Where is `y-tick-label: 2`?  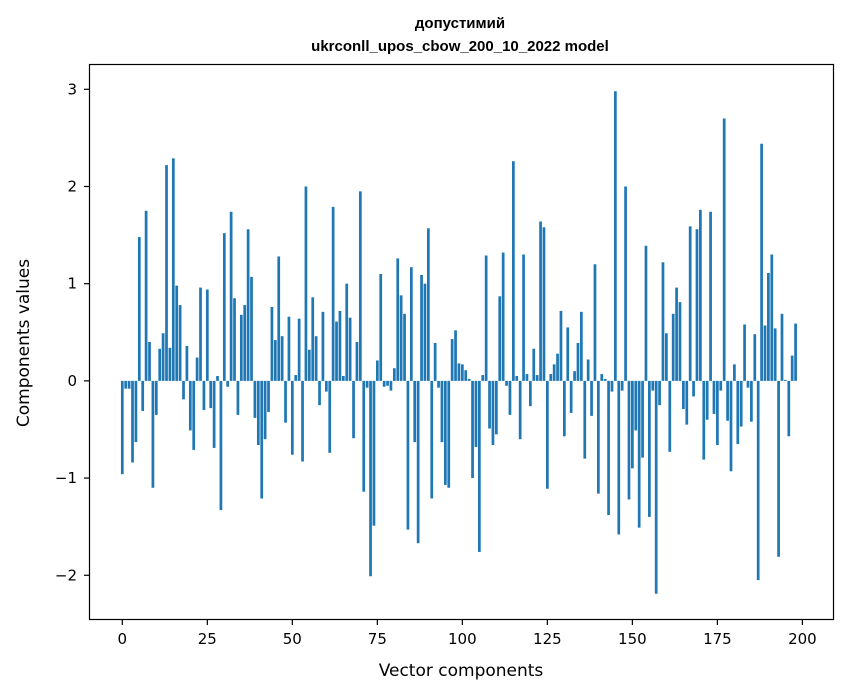 y-tick-label: 2 is located at coordinates (72, 186).